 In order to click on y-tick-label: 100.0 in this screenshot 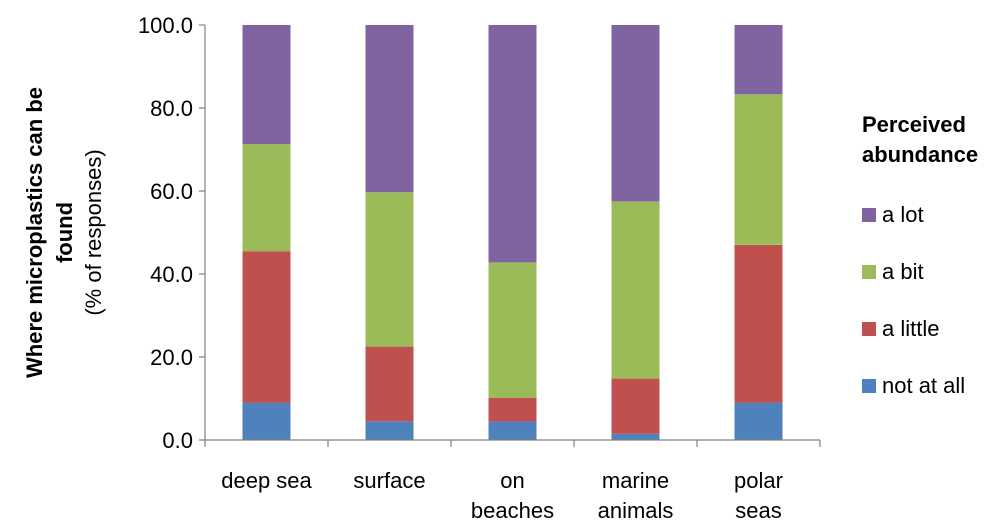, I will do `click(165, 25)`.